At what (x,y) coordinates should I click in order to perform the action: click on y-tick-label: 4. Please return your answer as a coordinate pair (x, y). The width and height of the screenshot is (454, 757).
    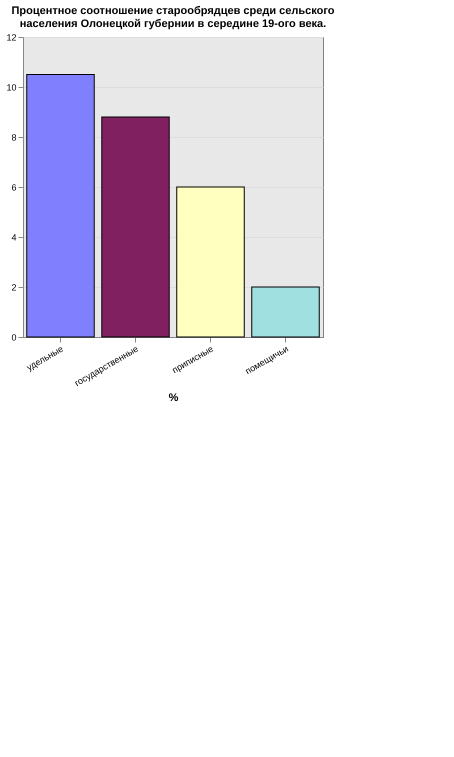
    Looking at the image, I should click on (13, 237).